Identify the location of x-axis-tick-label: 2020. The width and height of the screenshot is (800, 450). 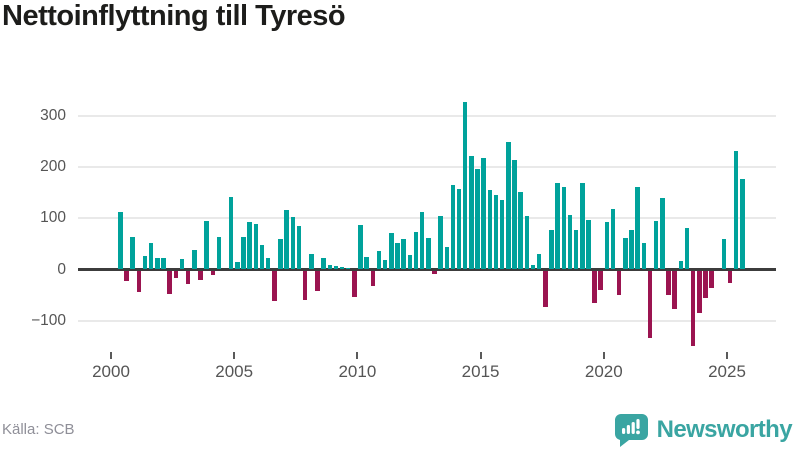
(603, 371).